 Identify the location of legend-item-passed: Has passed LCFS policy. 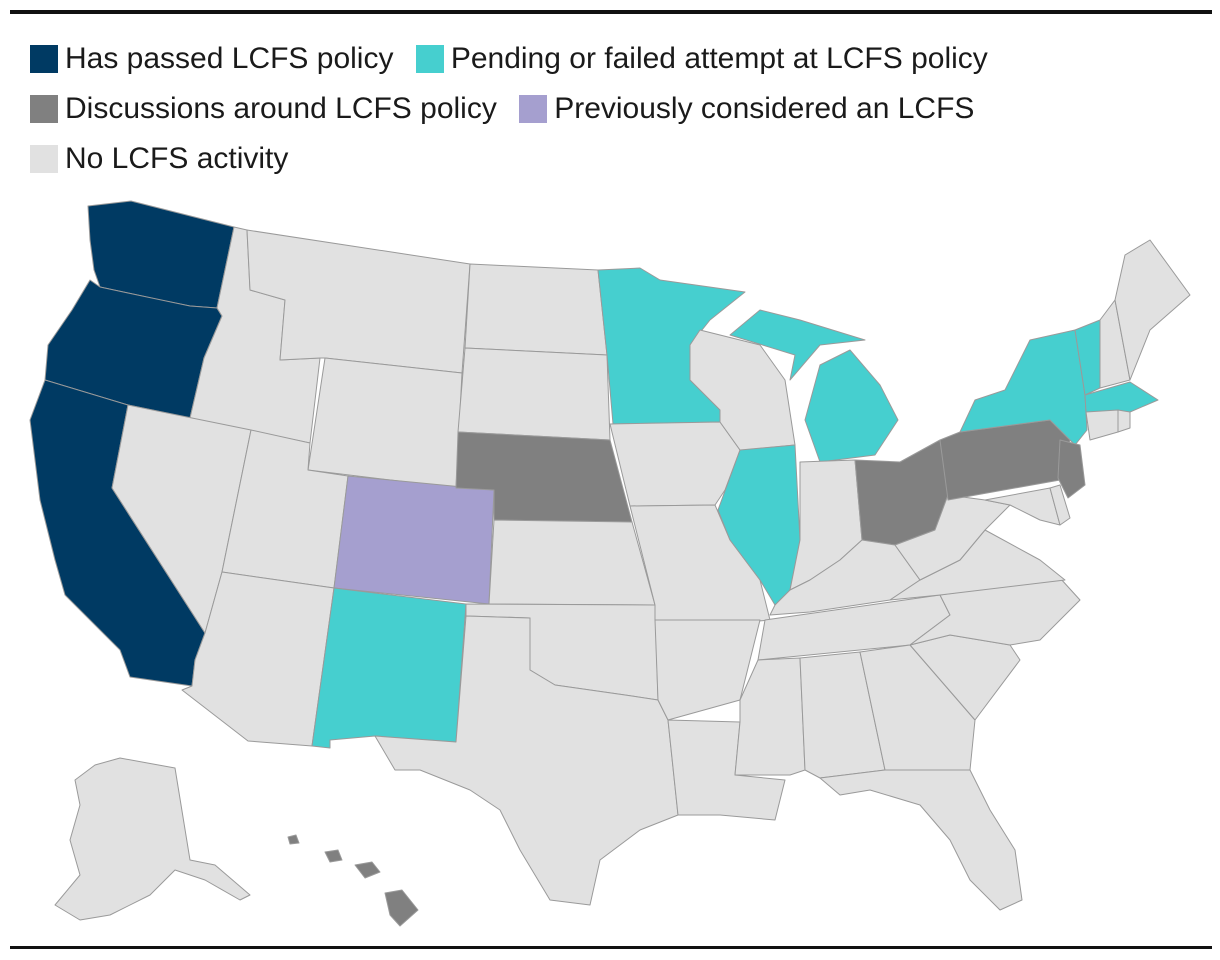
(211, 58).